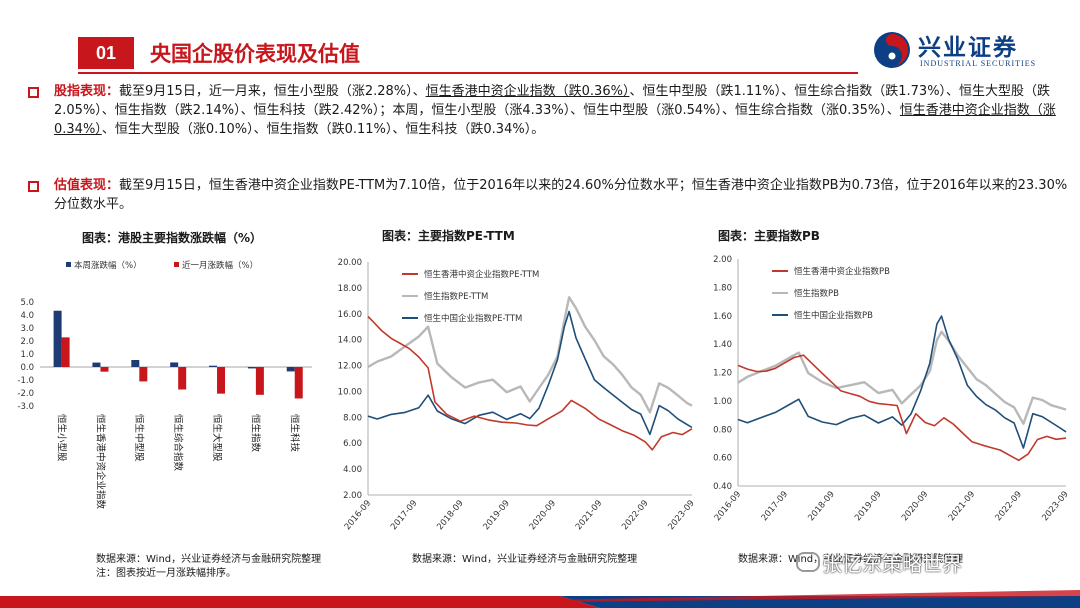  What do you see at coordinates (27, 355) in the screenshot?
I see `y-tick-label: 1.0` at bounding box center [27, 355].